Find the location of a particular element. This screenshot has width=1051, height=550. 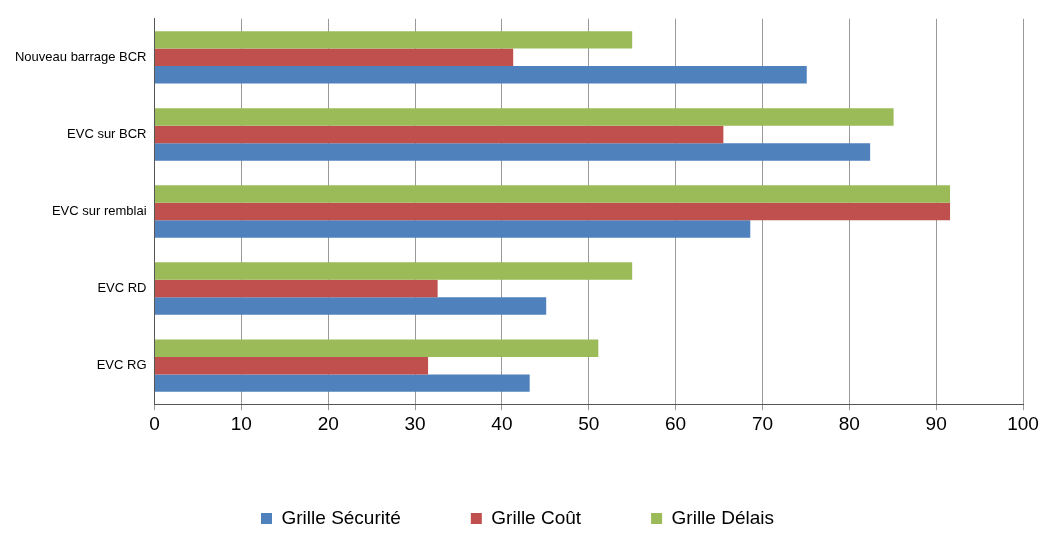

x-tick-label: 10 is located at coordinates (241, 423).